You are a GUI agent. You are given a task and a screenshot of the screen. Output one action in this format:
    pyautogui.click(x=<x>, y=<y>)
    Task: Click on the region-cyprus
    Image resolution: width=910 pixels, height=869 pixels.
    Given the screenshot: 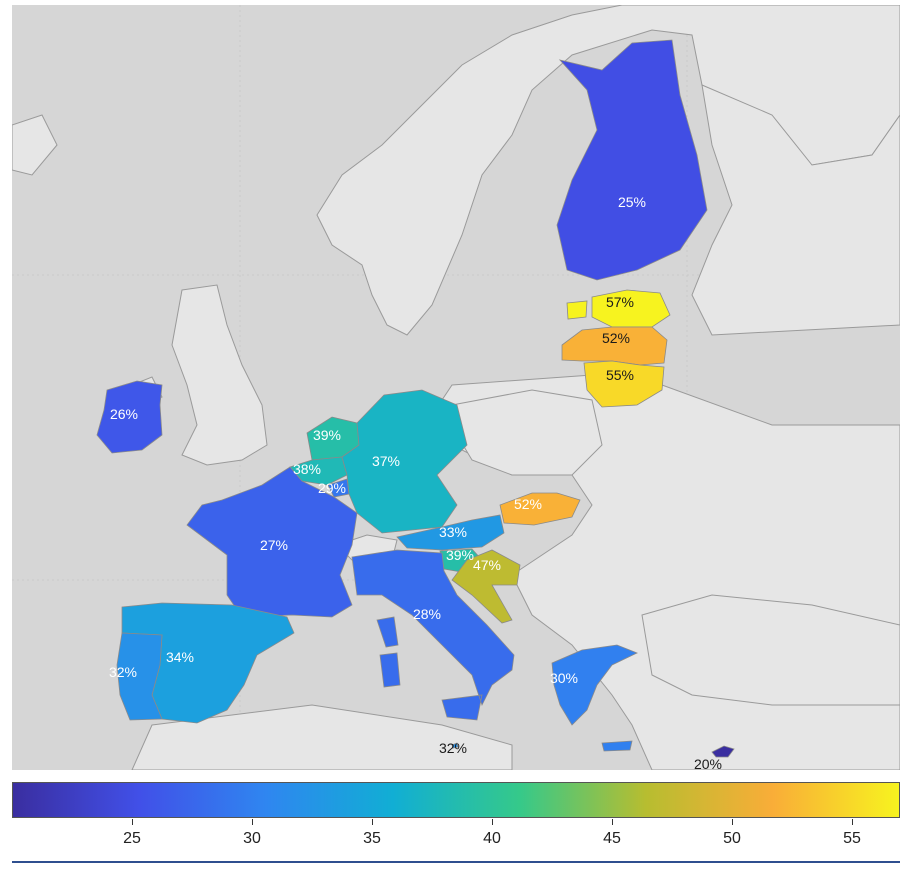 What is the action you would take?
    pyautogui.click(x=723, y=751)
    